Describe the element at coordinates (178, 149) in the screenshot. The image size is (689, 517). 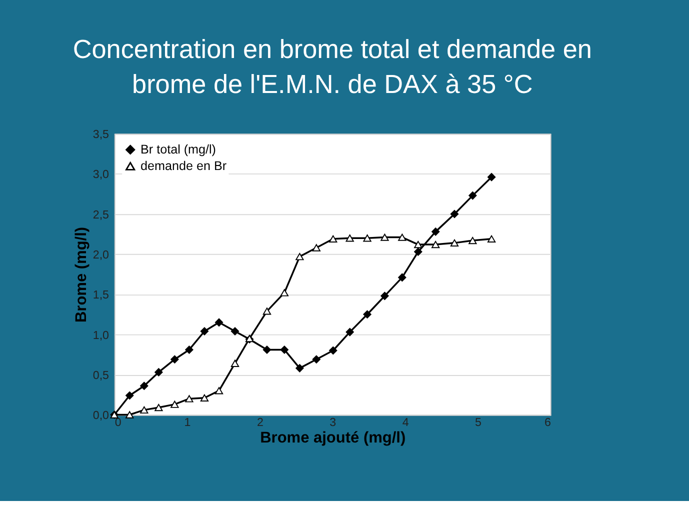
I see `legend-label: Br total (mg/l)` at that location.